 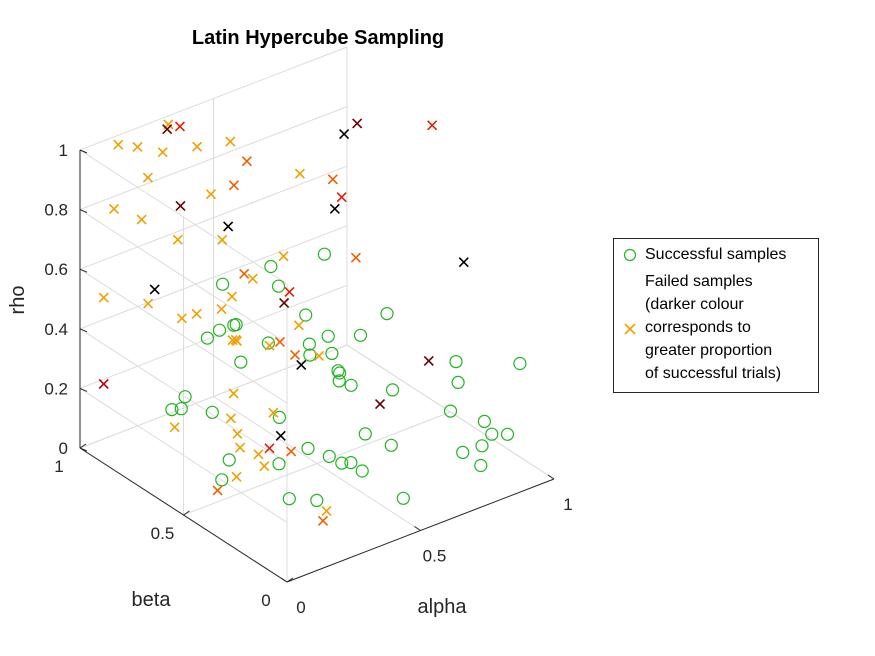 I want to click on box-edge, so click(x=450, y=412).